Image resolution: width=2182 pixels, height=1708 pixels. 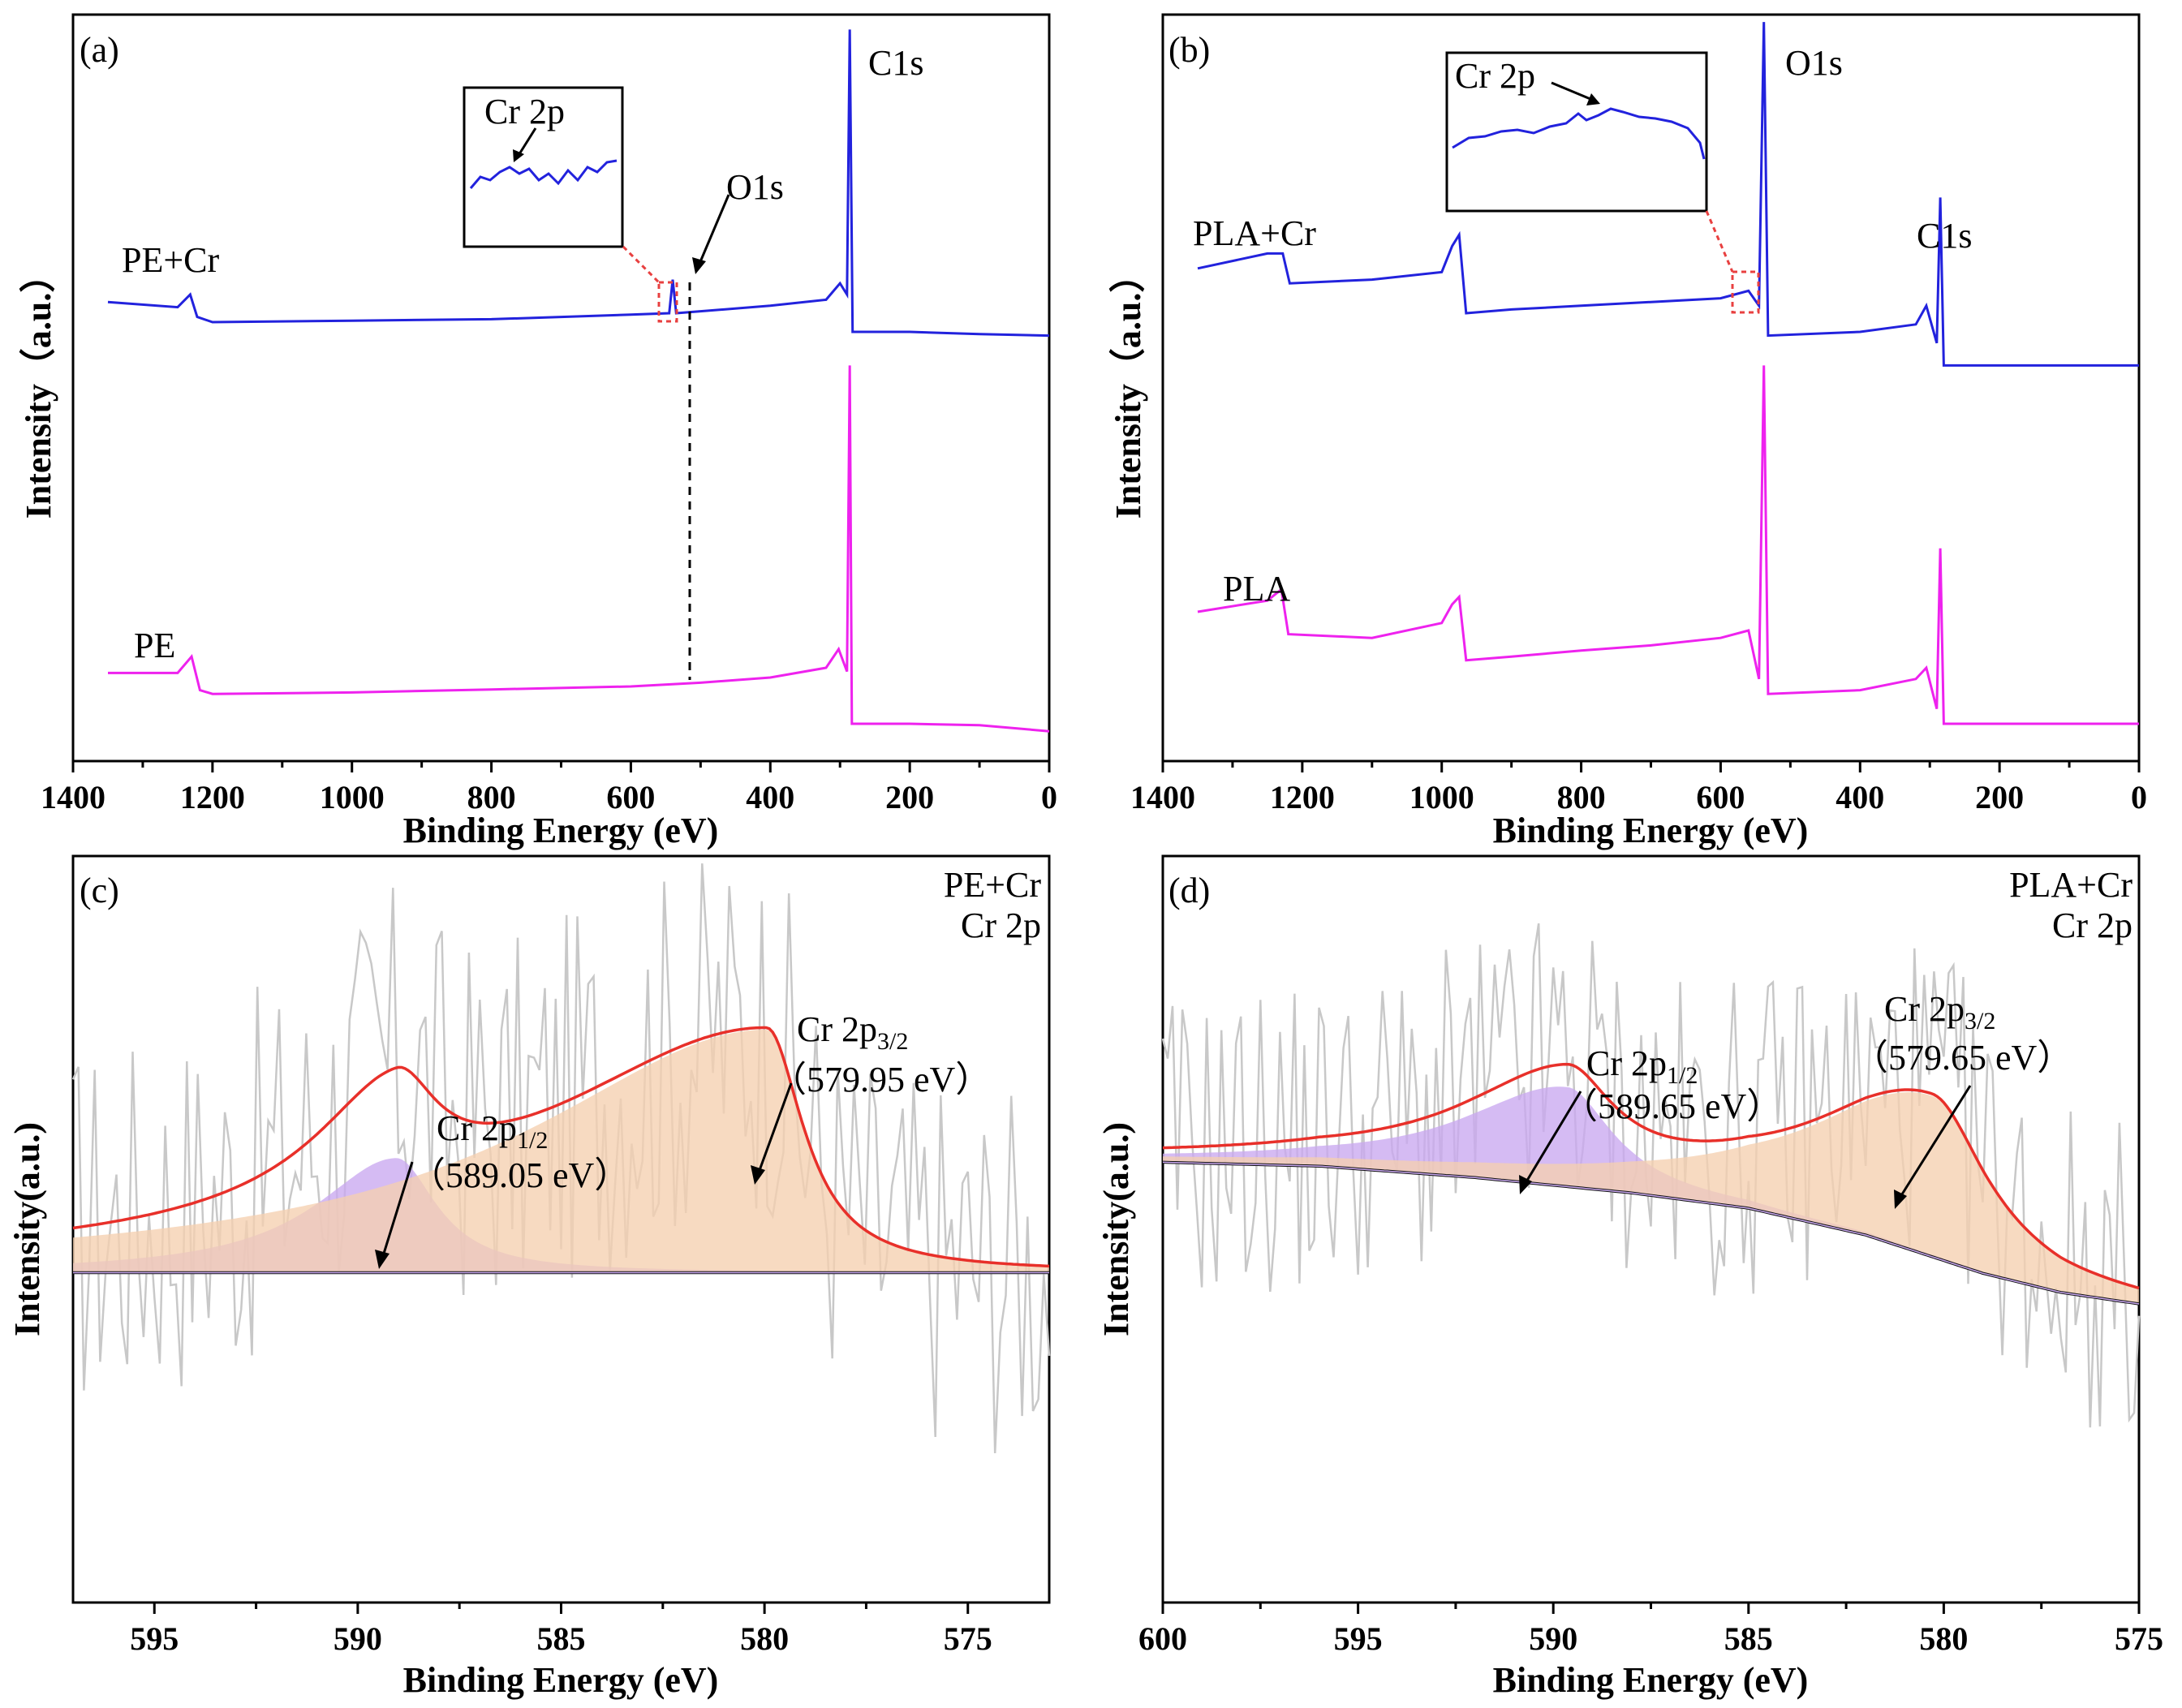 What do you see at coordinates (699, 266) in the screenshot?
I see `o1s-arrow-head` at bounding box center [699, 266].